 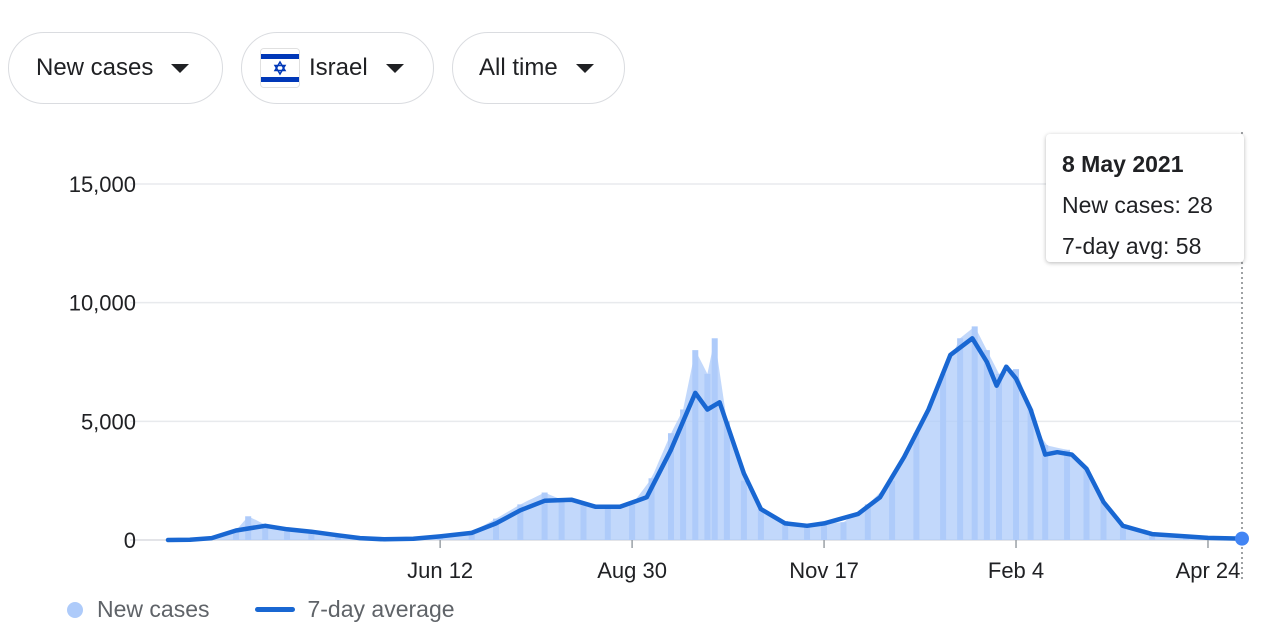 What do you see at coordinates (518, 67) in the screenshot?
I see `time-range-dropdown-label: All time` at bounding box center [518, 67].